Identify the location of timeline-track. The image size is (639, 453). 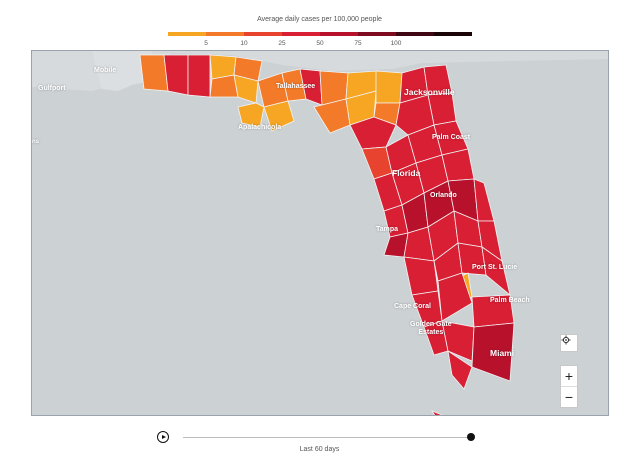
(327, 437).